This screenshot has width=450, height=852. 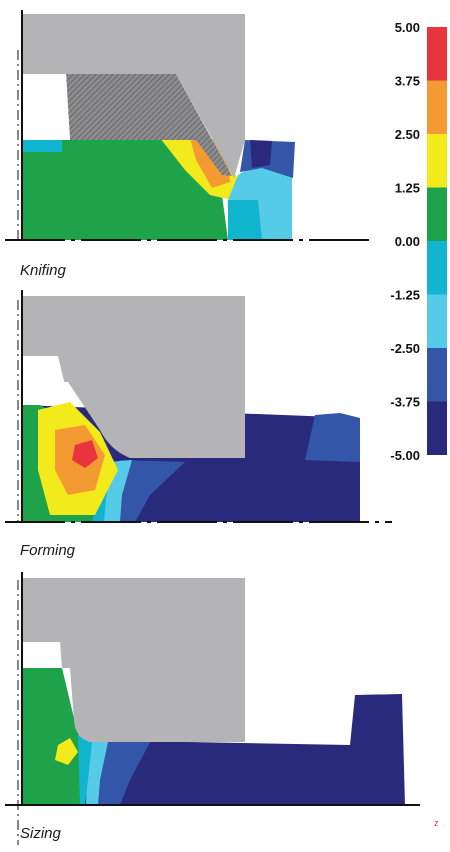 I want to click on color-scale-tick-label: -5.00, so click(x=405, y=455).